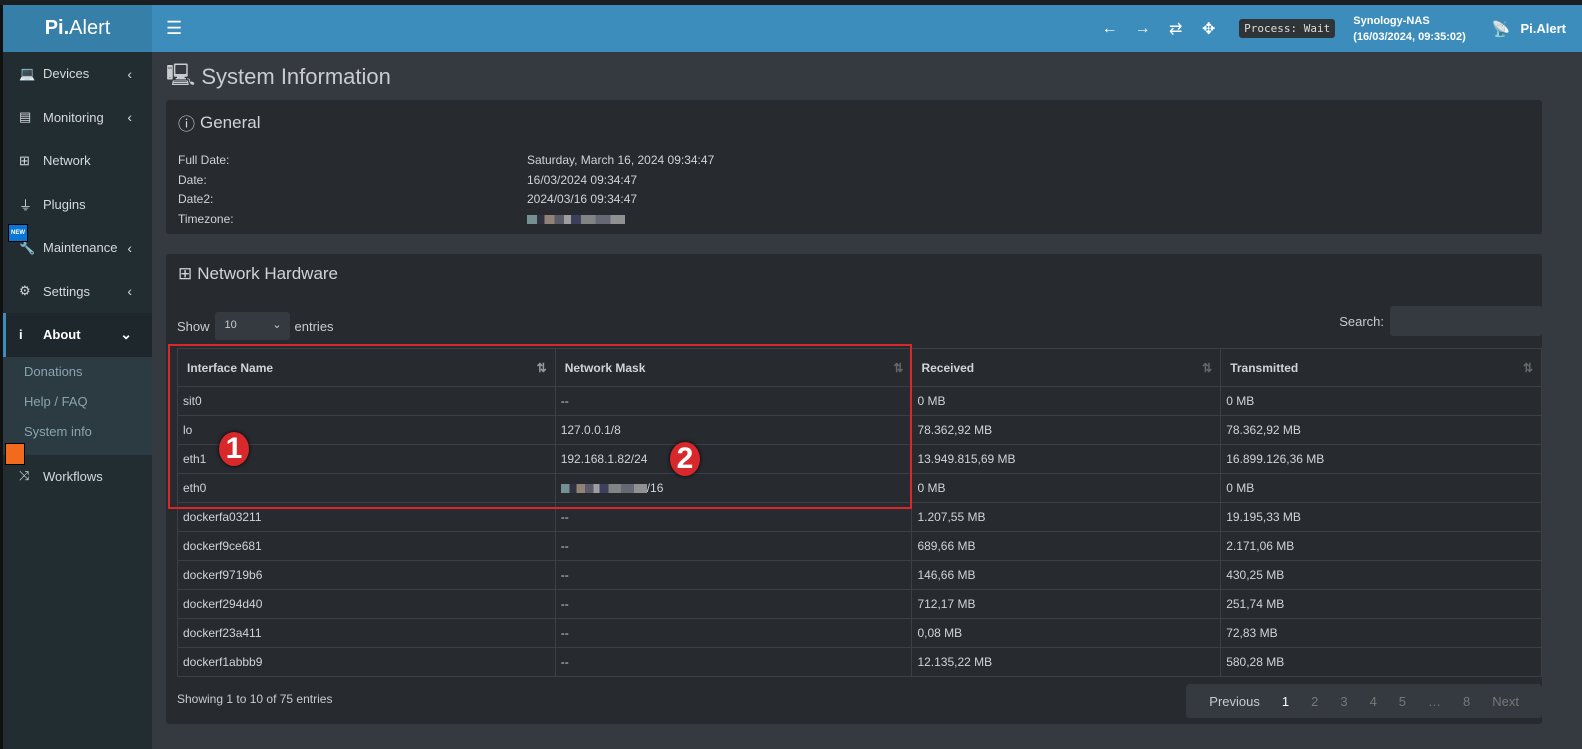  What do you see at coordinates (75, 73) in the screenshot?
I see `sidebar-item-devices: 💻 Devices ‹` at bounding box center [75, 73].